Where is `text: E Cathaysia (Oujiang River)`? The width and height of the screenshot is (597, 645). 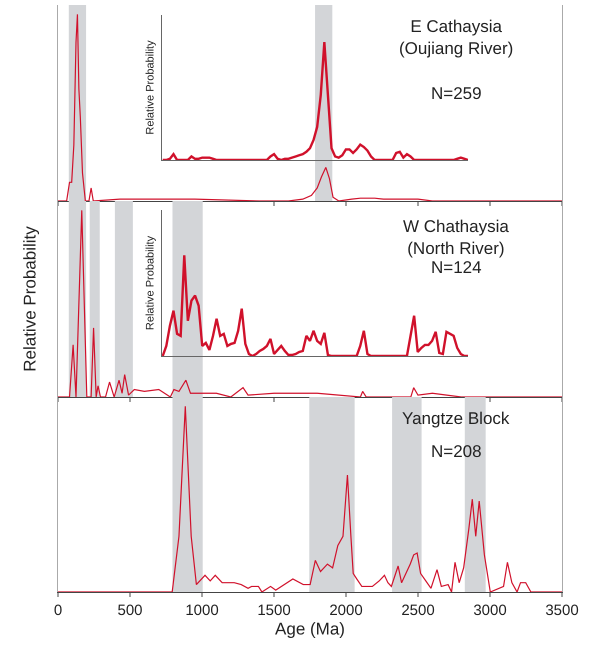
text: E Cathaysia (Oujiang River) is located at coordinates (456, 37).